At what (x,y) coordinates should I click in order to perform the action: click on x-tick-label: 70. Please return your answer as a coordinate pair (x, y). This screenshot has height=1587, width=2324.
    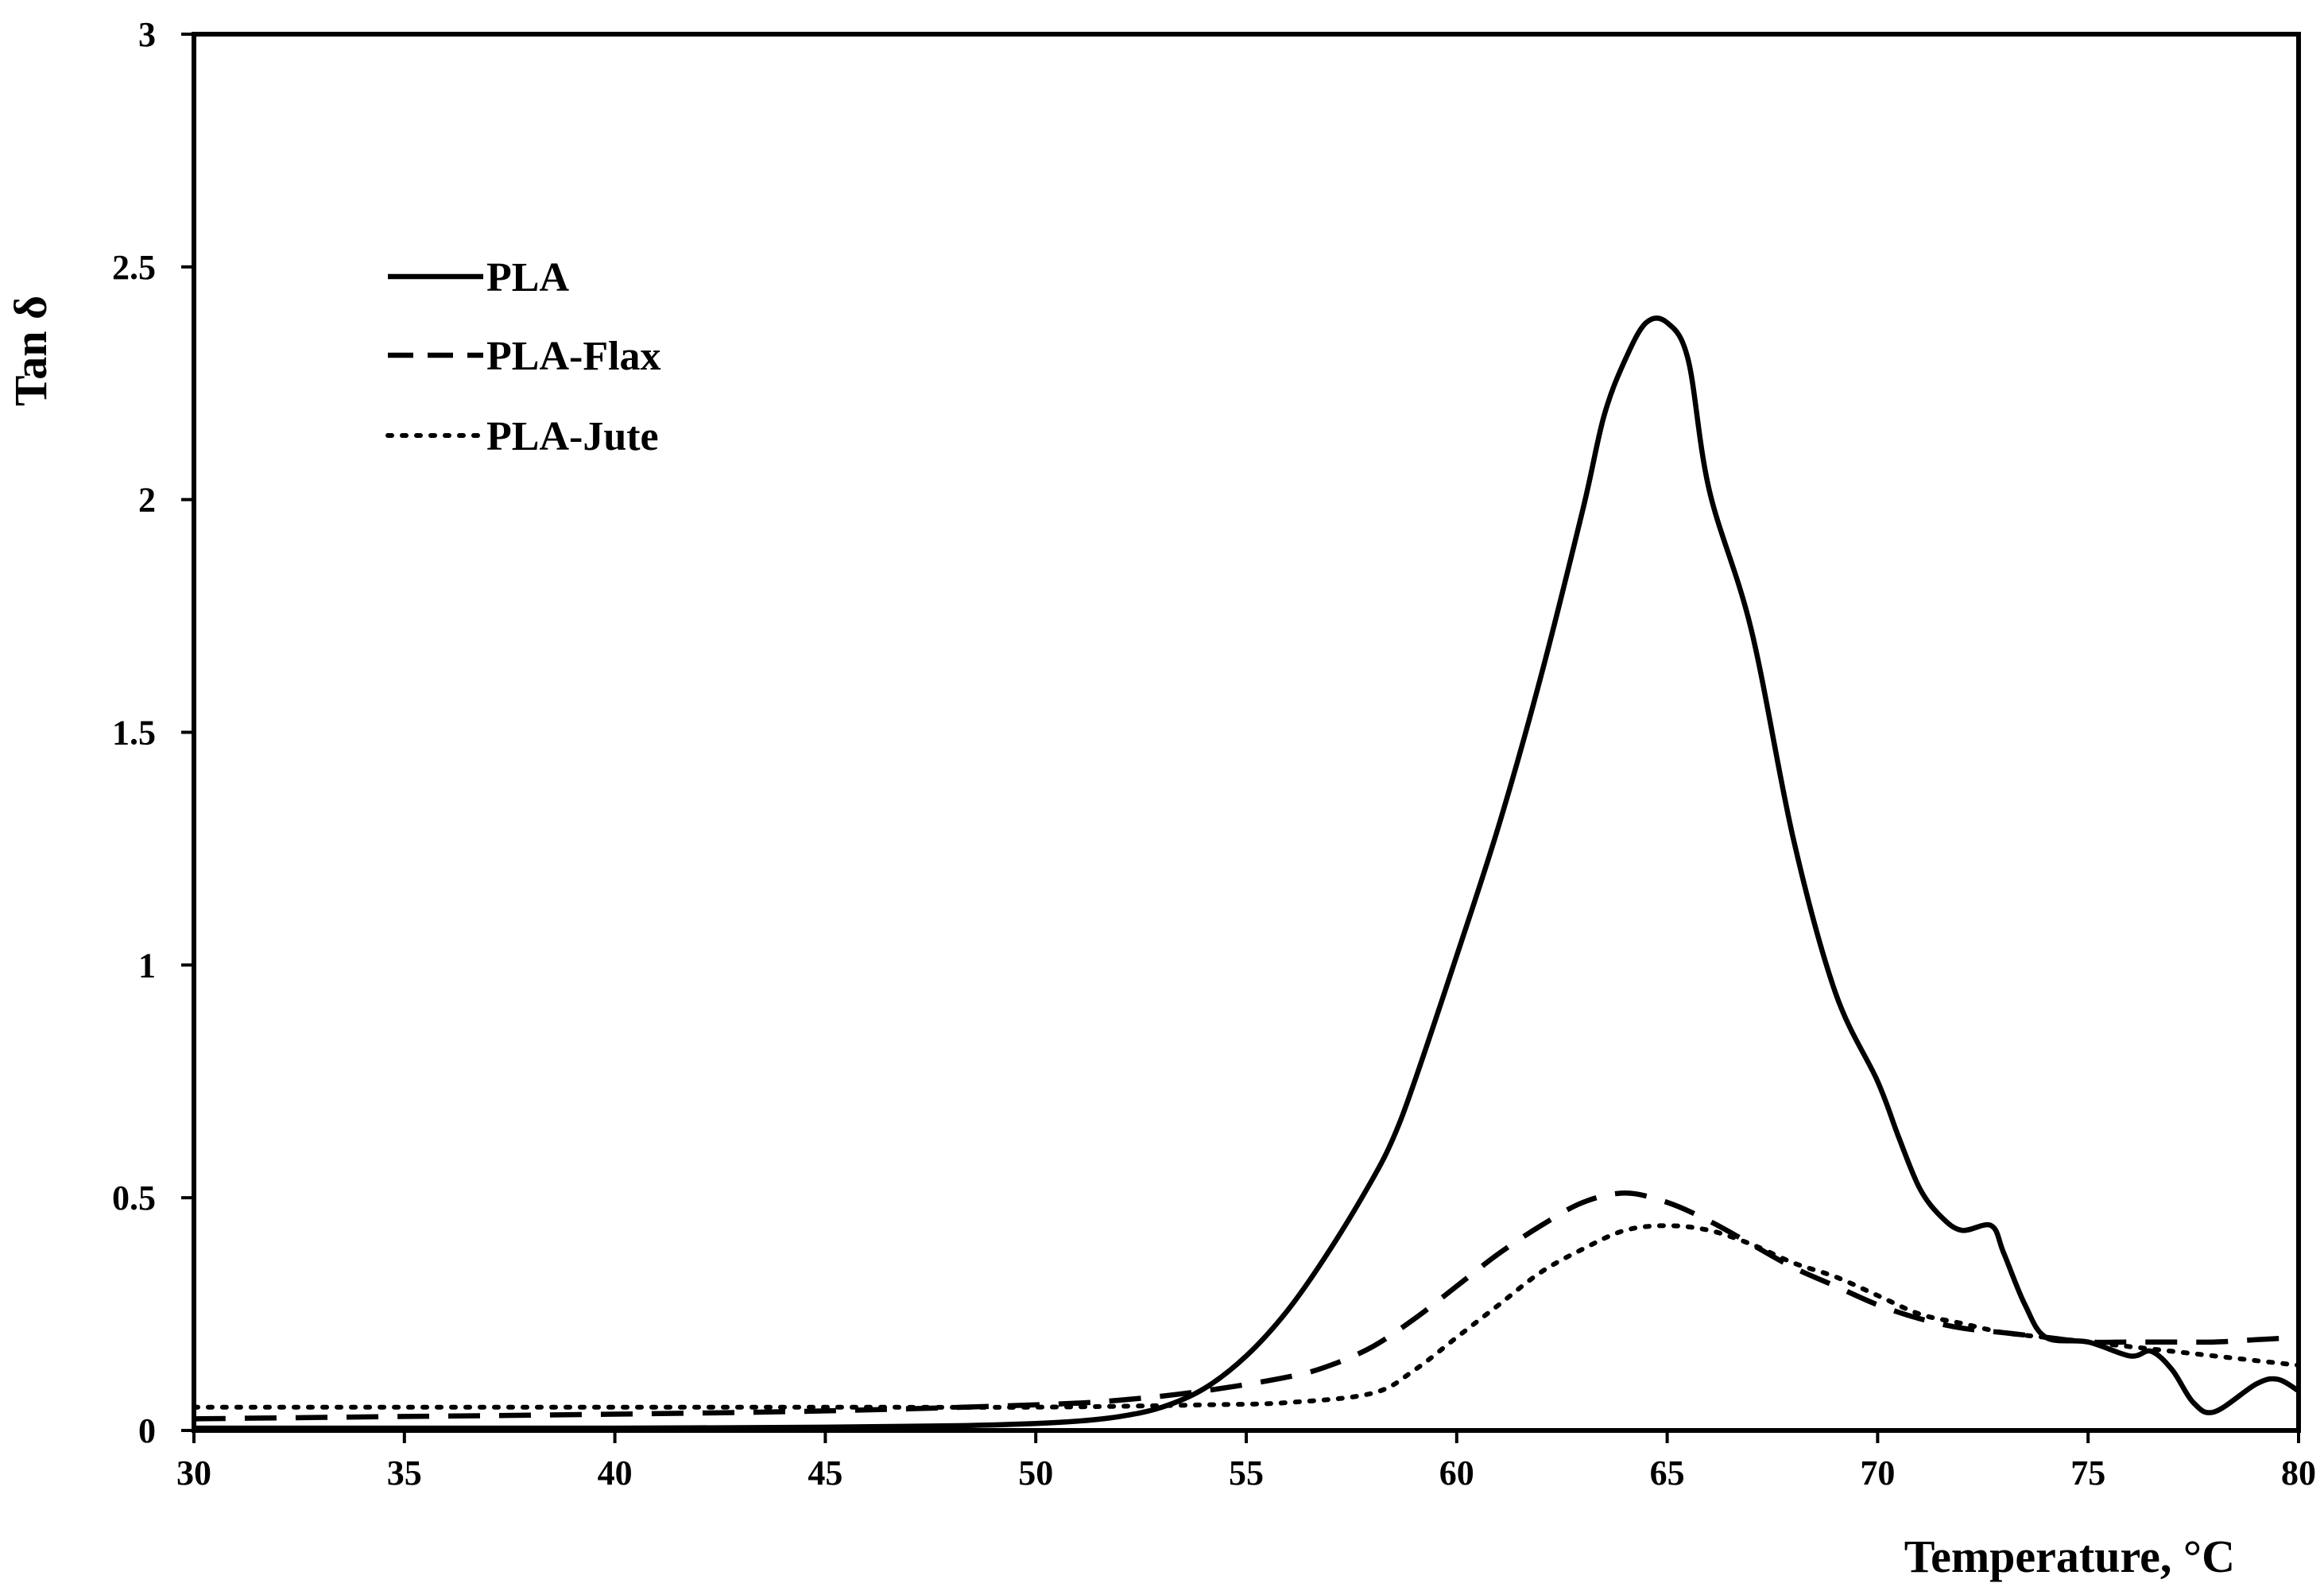
    Looking at the image, I should click on (1877, 1472).